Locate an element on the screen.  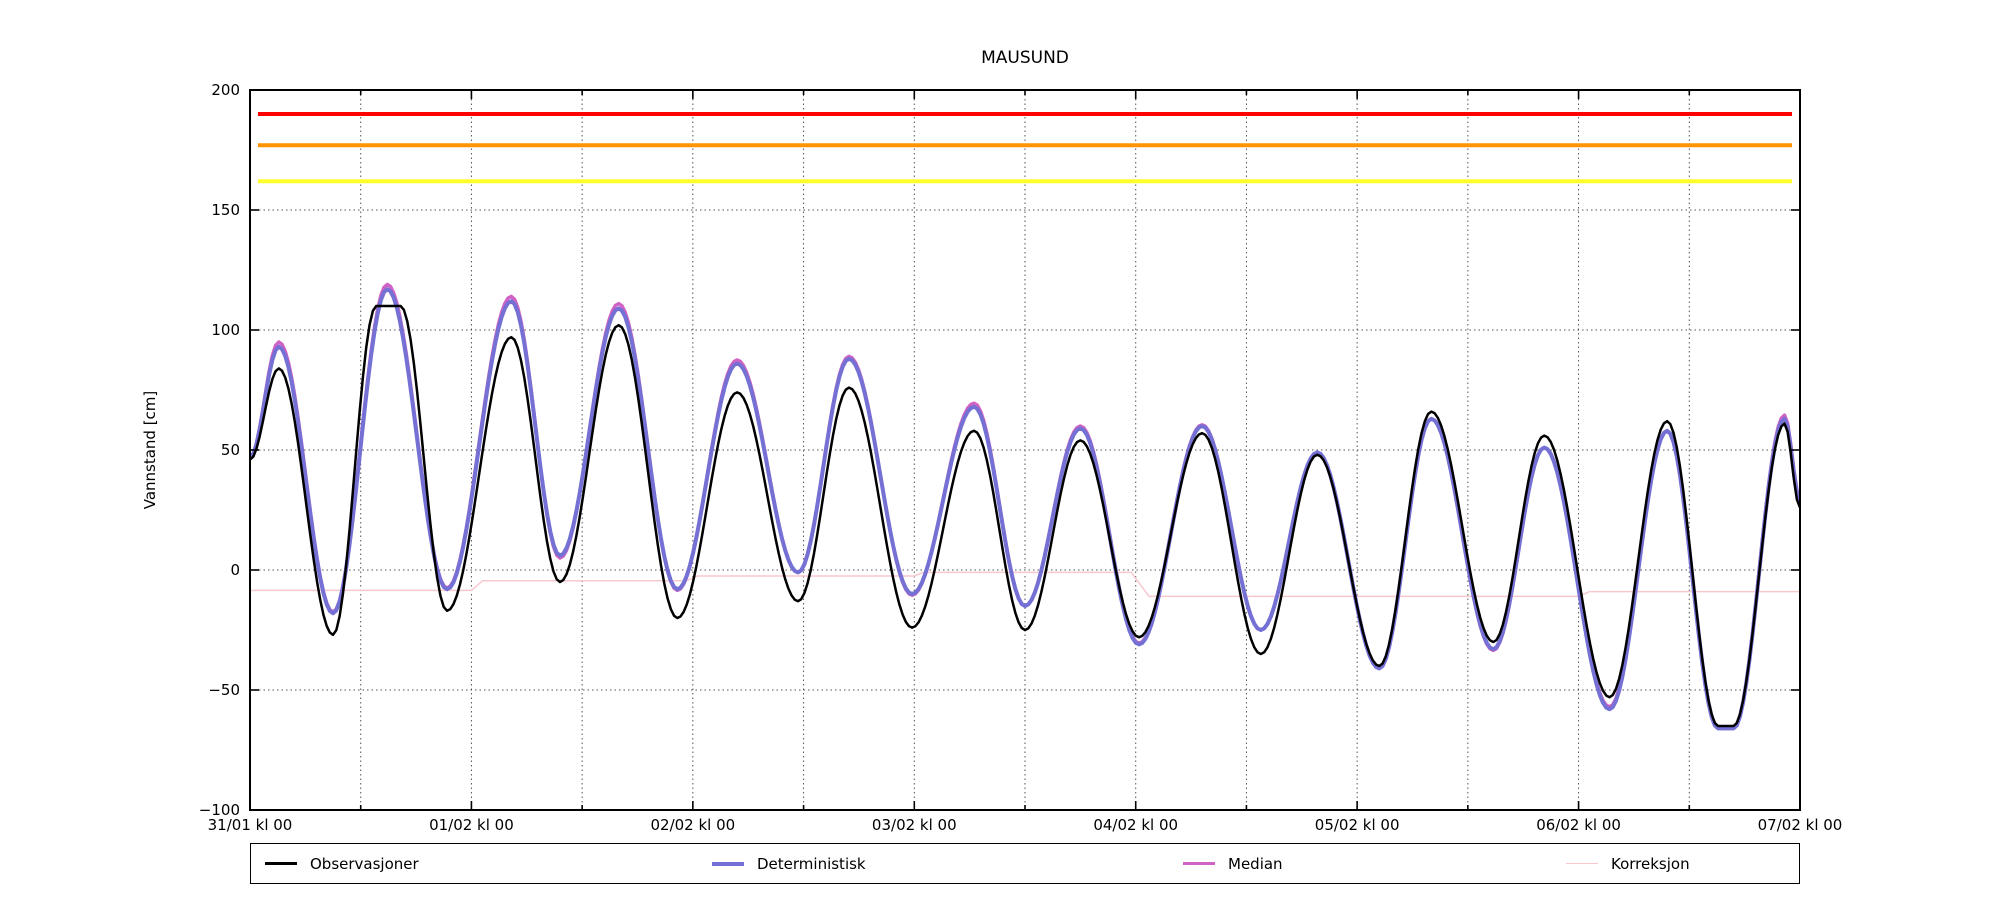
x-tick-label: 07/02 kl 00 is located at coordinates (1800, 825).